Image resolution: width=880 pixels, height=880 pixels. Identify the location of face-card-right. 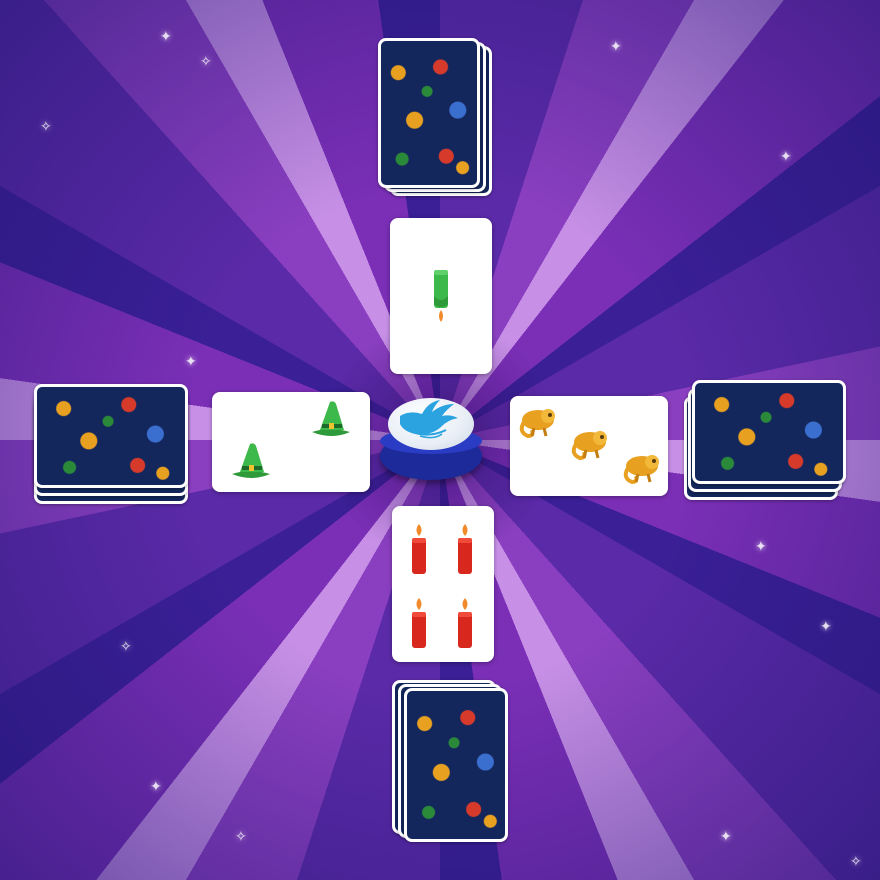
(589, 446).